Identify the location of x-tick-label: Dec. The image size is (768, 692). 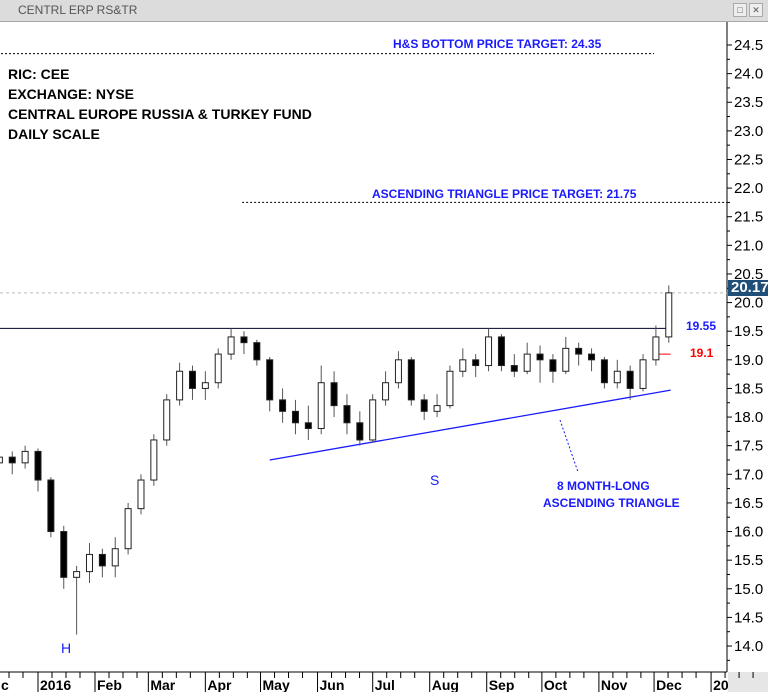
(669, 684).